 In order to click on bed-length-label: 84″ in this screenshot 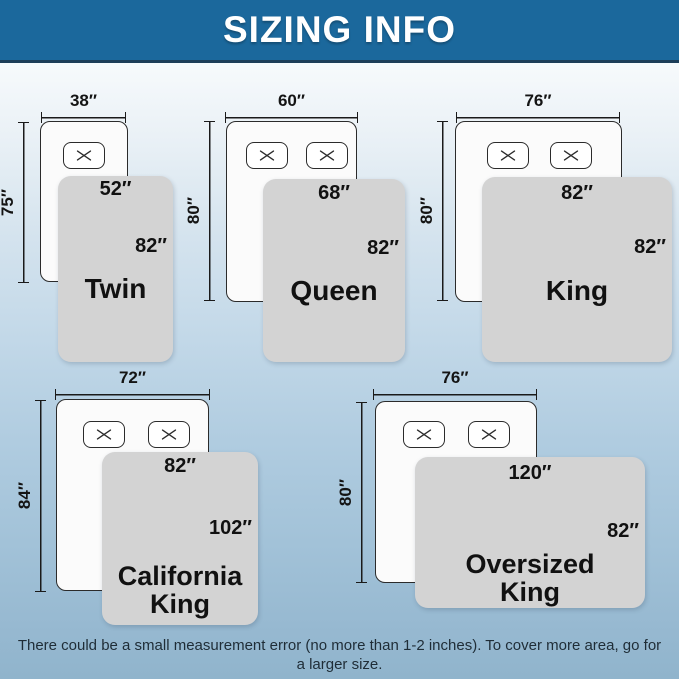, I will do `click(24, 496)`.